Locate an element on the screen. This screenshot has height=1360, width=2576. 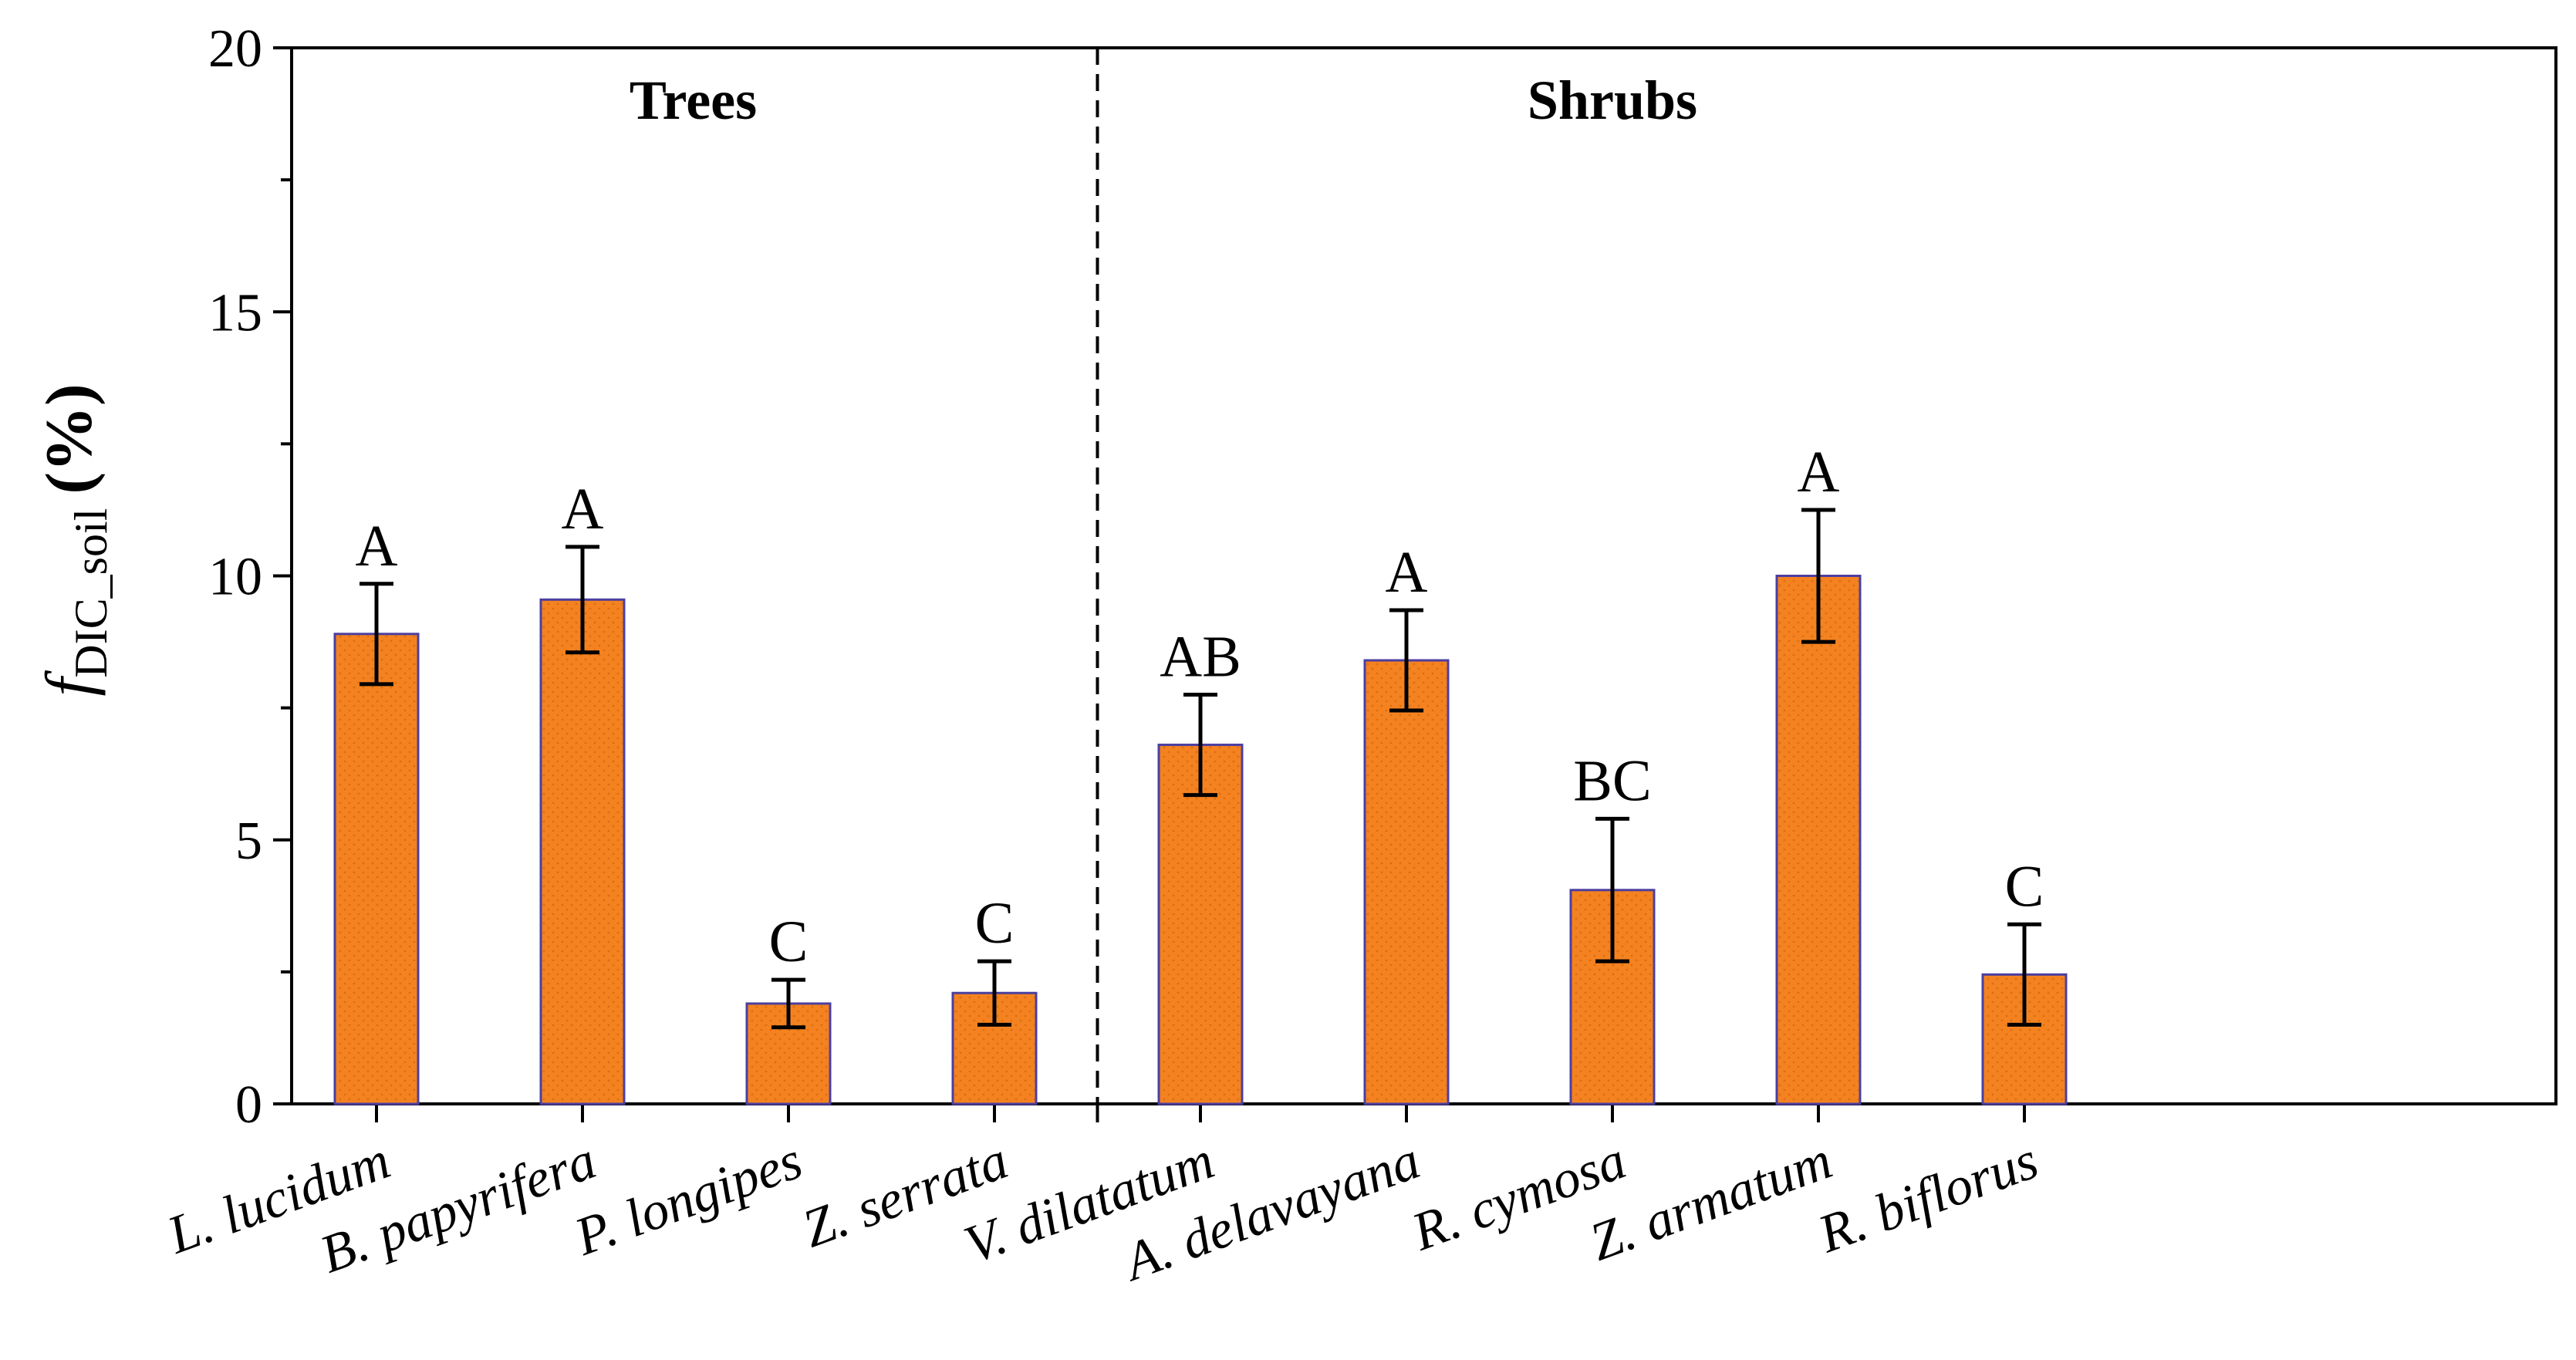
x-tick-label-group: R. biflorus is located at coordinates (1927, 1198).